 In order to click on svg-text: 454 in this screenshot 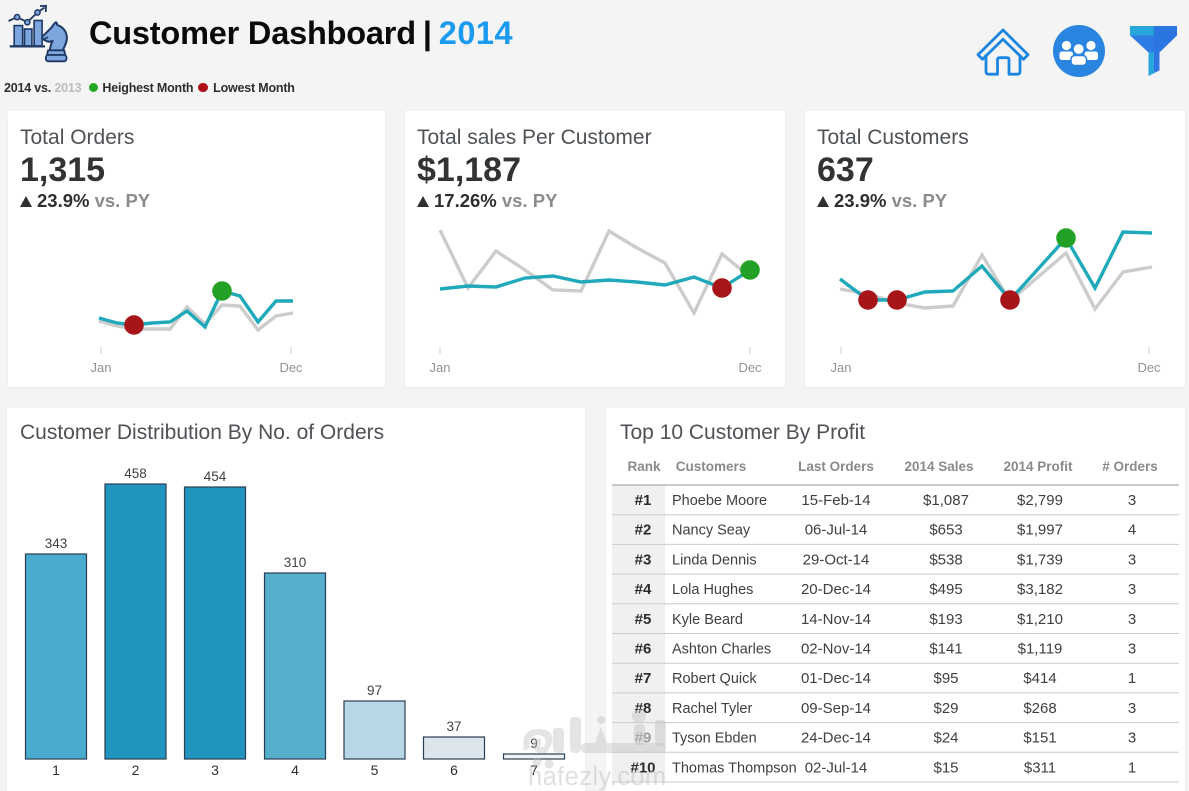, I will do `click(215, 476)`.